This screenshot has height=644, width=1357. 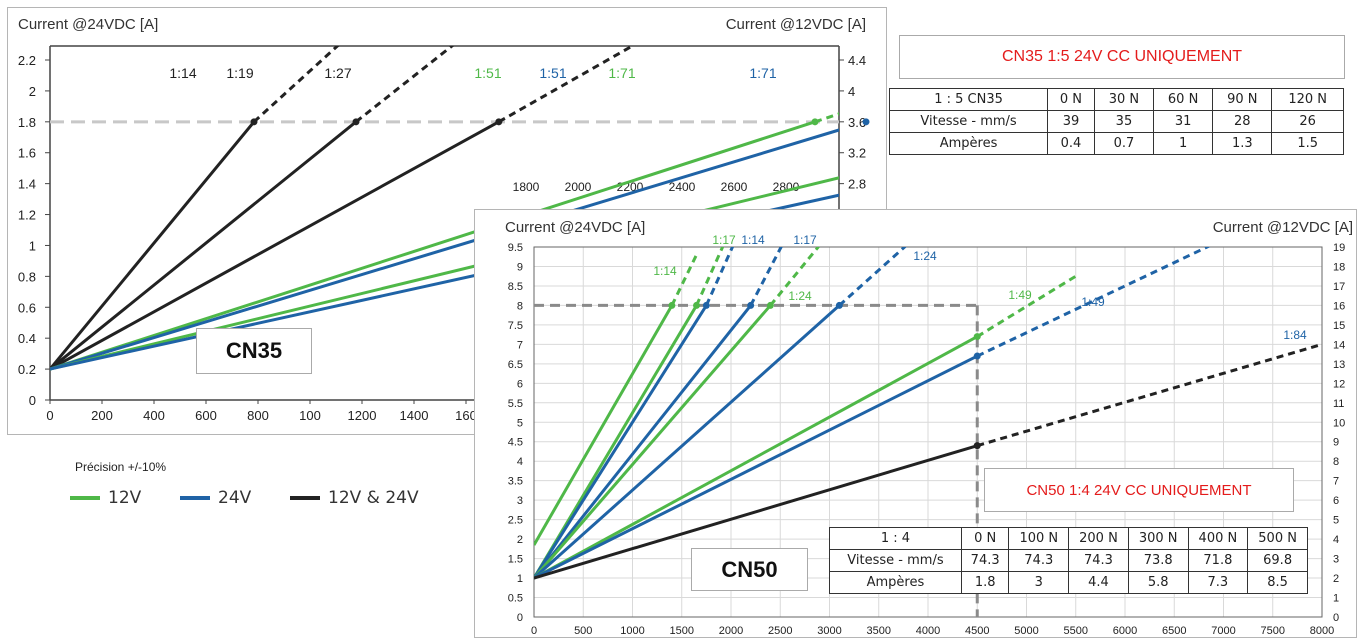 I want to click on cn50-y2-tick-label: 16, so click(x=1339, y=306).